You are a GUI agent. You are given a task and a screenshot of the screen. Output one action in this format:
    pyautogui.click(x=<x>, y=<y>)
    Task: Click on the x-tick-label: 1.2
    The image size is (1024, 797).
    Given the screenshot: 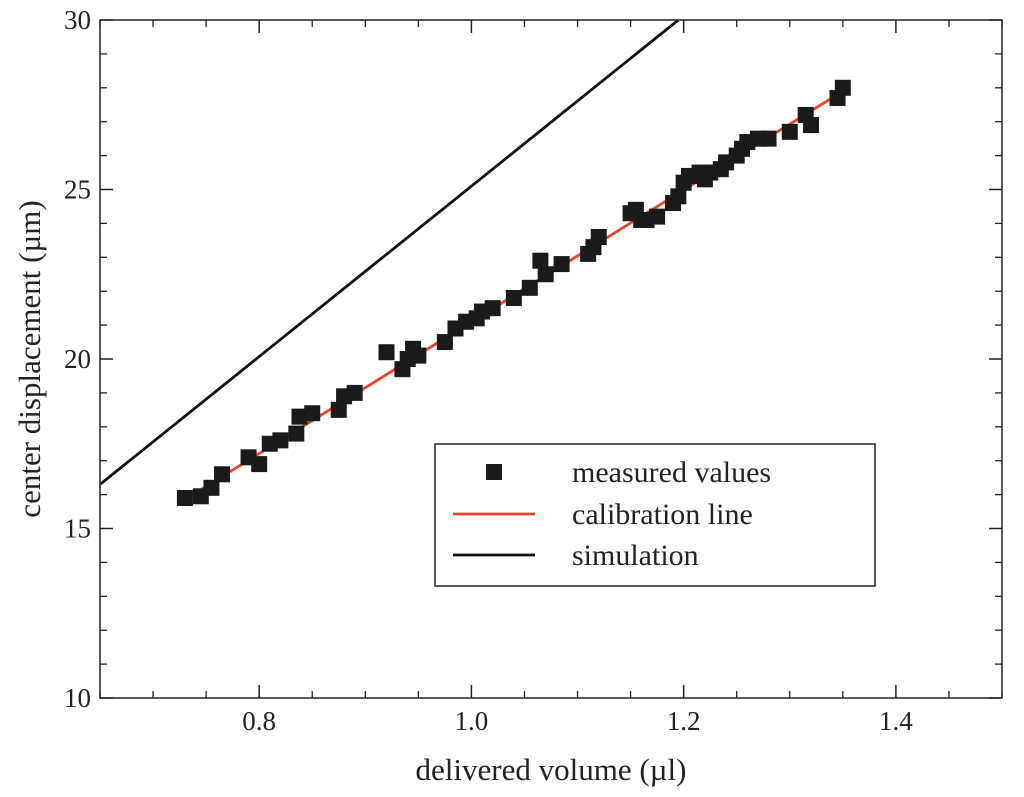 What is the action you would take?
    pyautogui.click(x=684, y=721)
    